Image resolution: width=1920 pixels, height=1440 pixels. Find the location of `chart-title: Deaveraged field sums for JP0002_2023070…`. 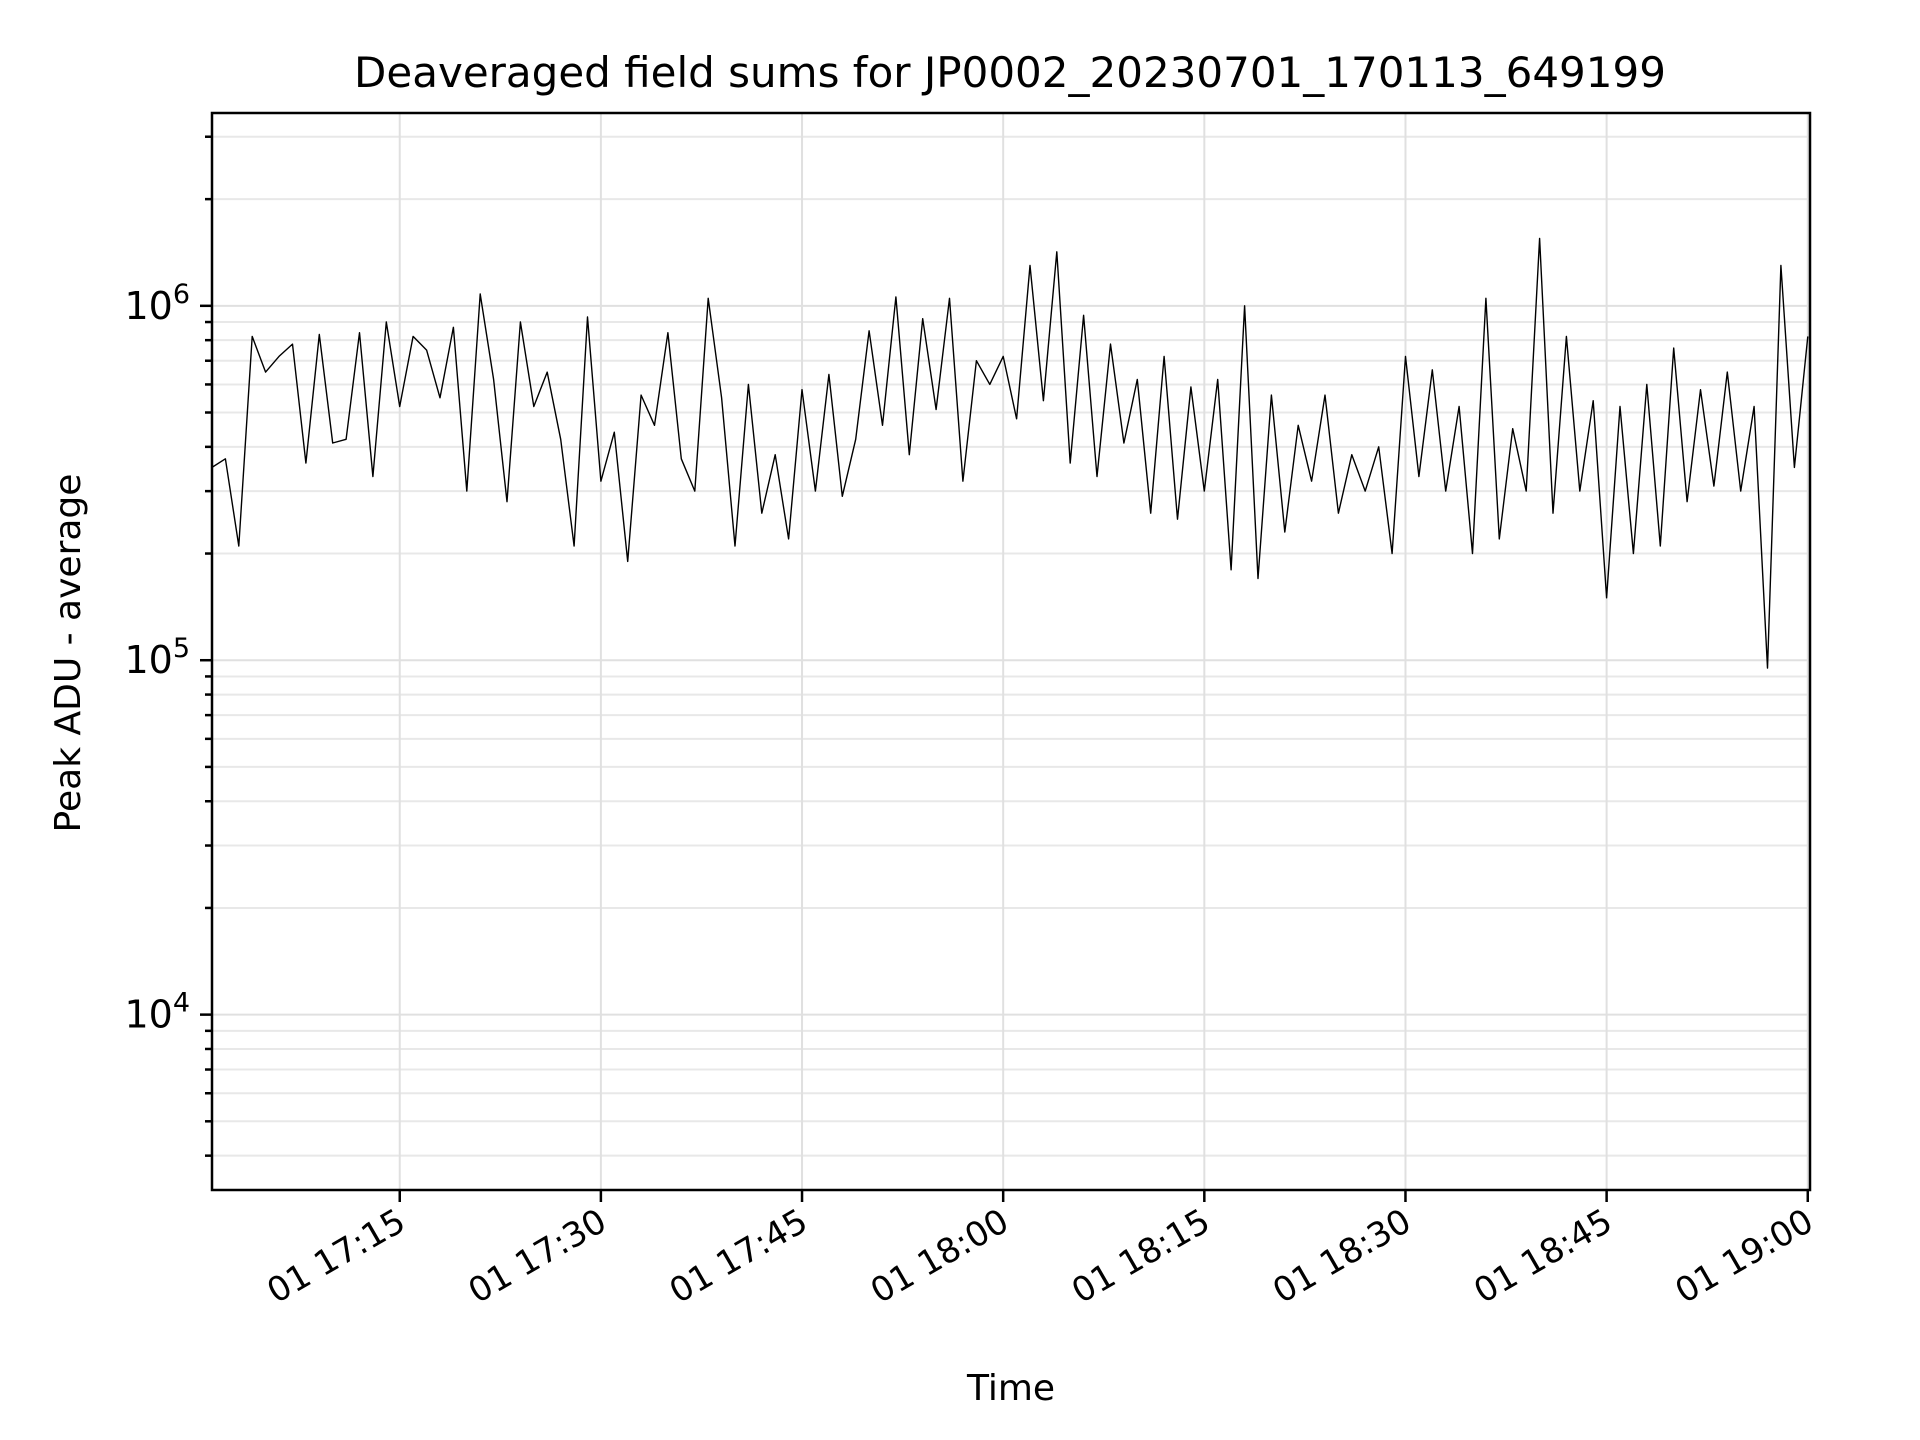

chart-title: Deaveraged field sums for JP0002_2023070… is located at coordinates (1010, 72).